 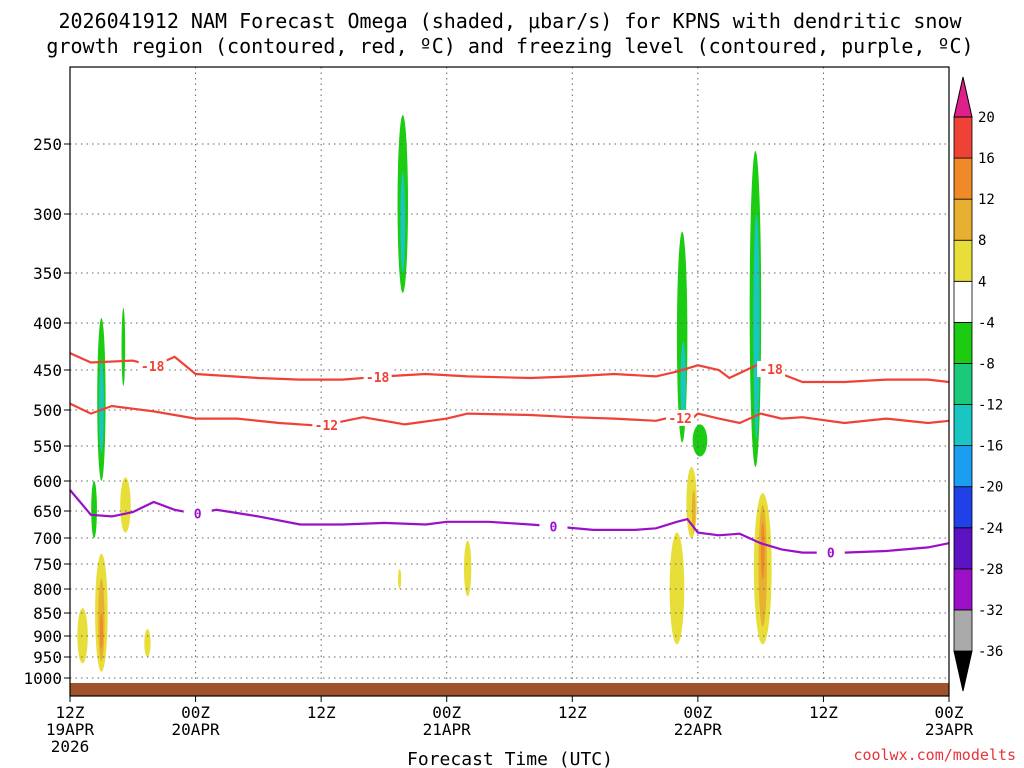 What do you see at coordinates (949, 729) in the screenshot?
I see `x-tick-label: 23APR` at bounding box center [949, 729].